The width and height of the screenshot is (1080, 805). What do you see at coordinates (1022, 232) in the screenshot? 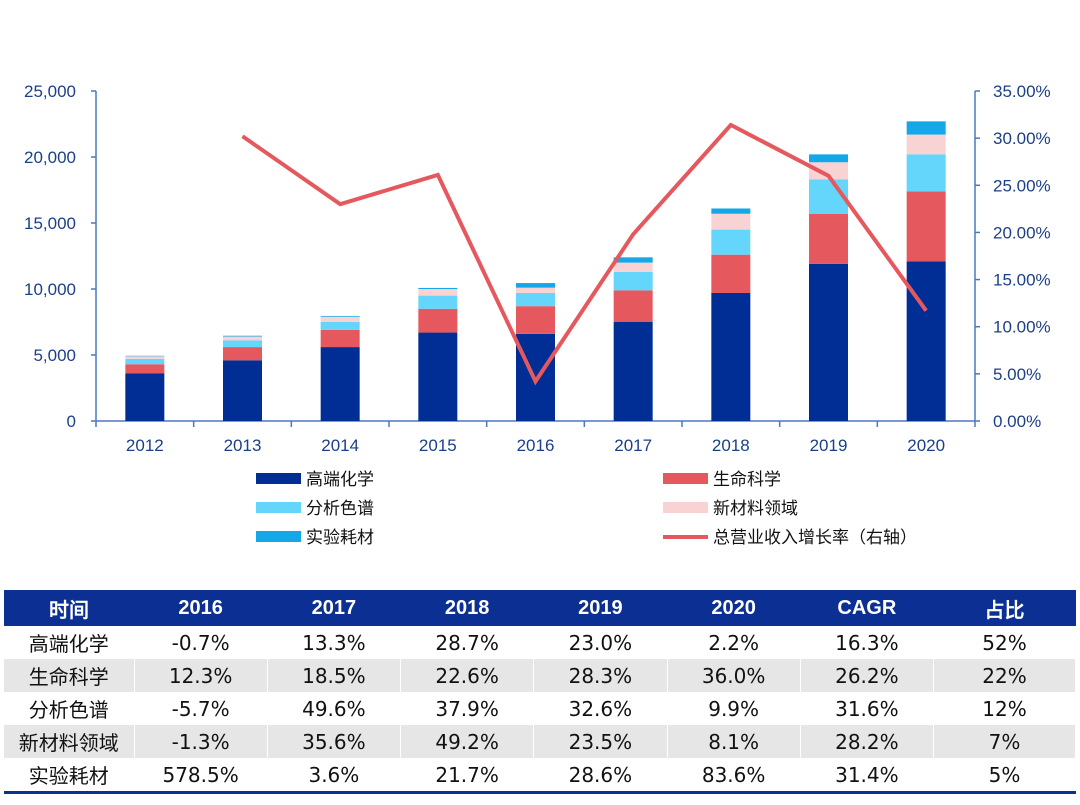
I see `right-tick-label: 20.00%` at bounding box center [1022, 232].